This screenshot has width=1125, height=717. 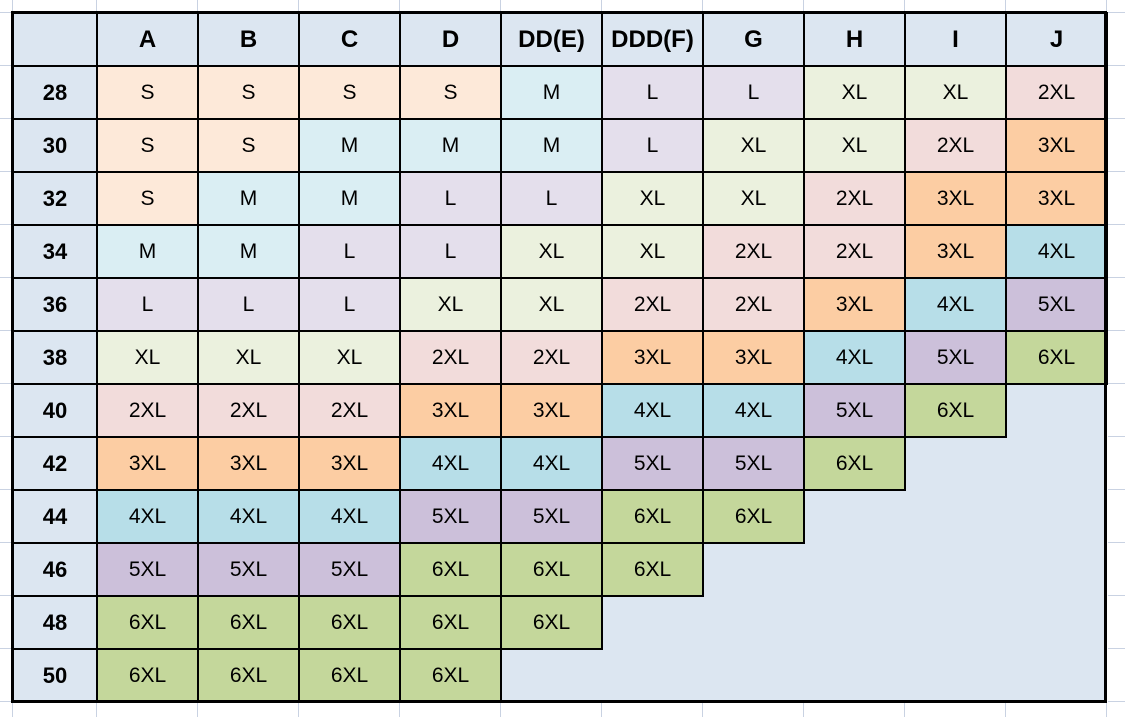 I want to click on size-cell-46-C: 5XL, so click(x=349, y=569).